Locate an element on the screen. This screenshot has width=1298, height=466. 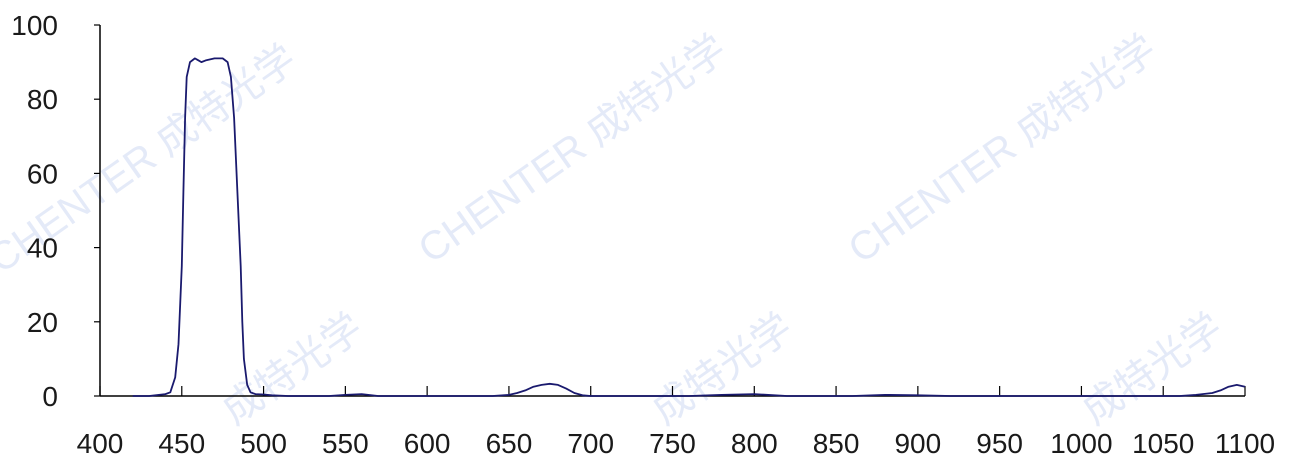
y-tick-label: 100 is located at coordinates (34, 25).